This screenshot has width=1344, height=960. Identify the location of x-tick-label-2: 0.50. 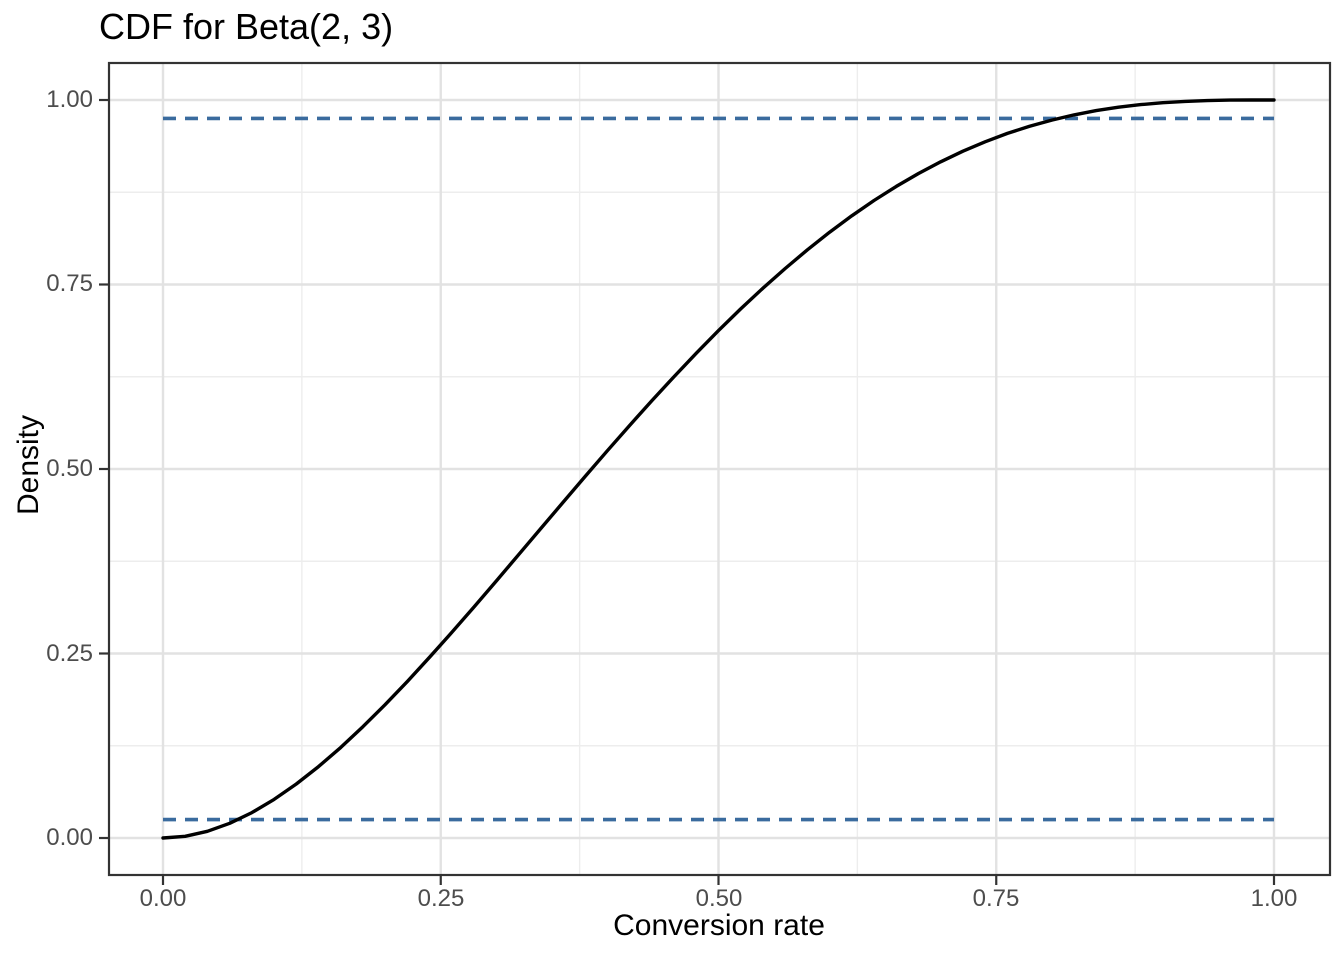
(719, 898).